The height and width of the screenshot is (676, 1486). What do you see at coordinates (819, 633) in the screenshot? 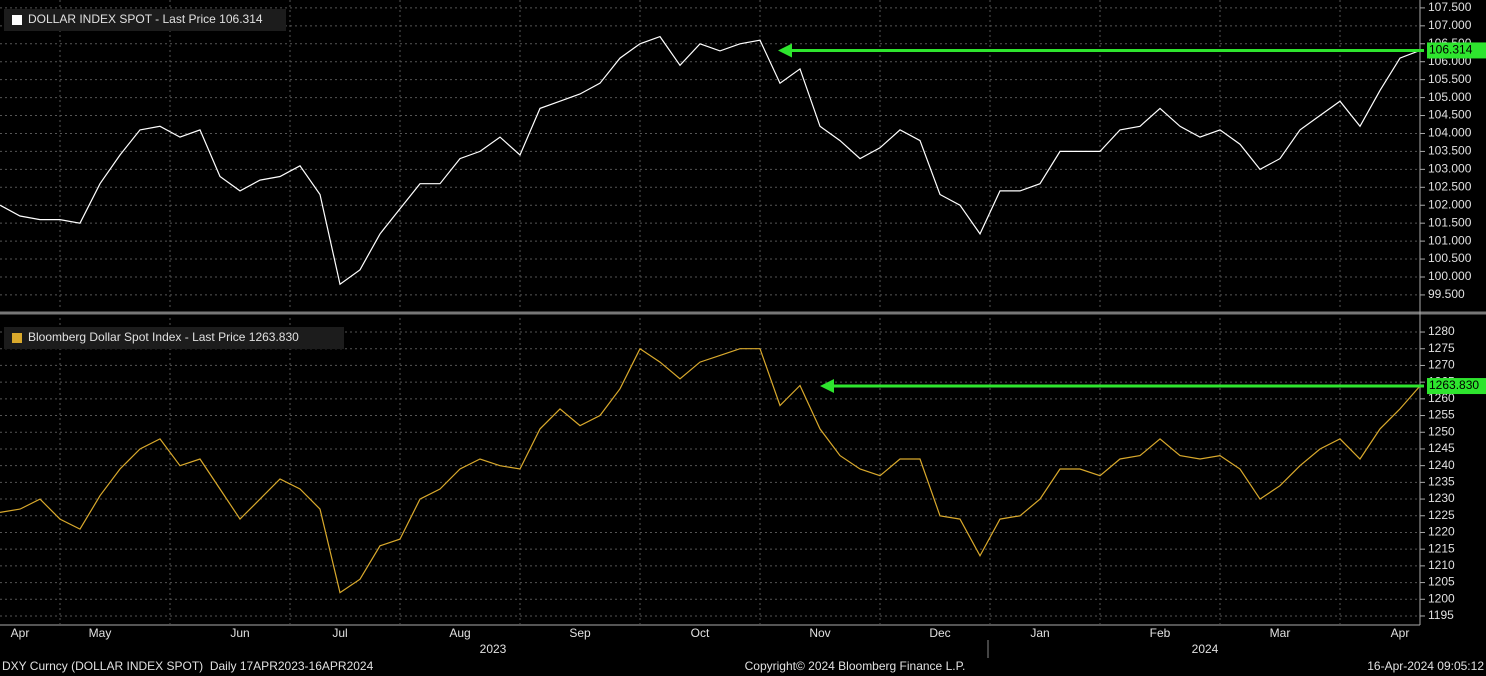
I see `x-tick-label: Nov` at bounding box center [819, 633].